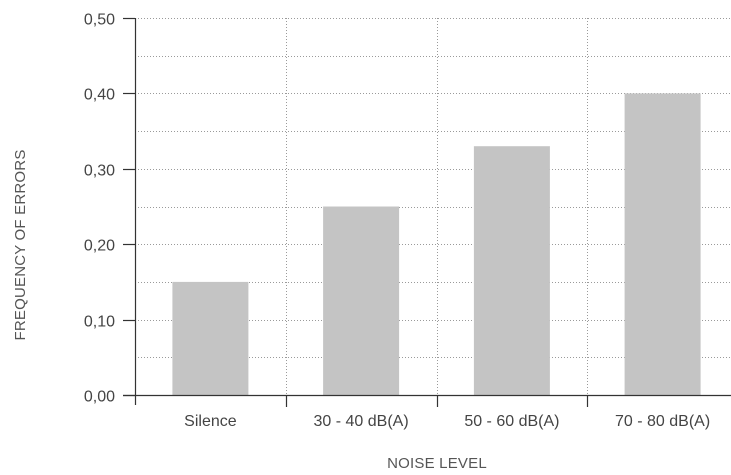  What do you see at coordinates (437, 463) in the screenshot?
I see `x-axis-title: NOISE LEVEL` at bounding box center [437, 463].